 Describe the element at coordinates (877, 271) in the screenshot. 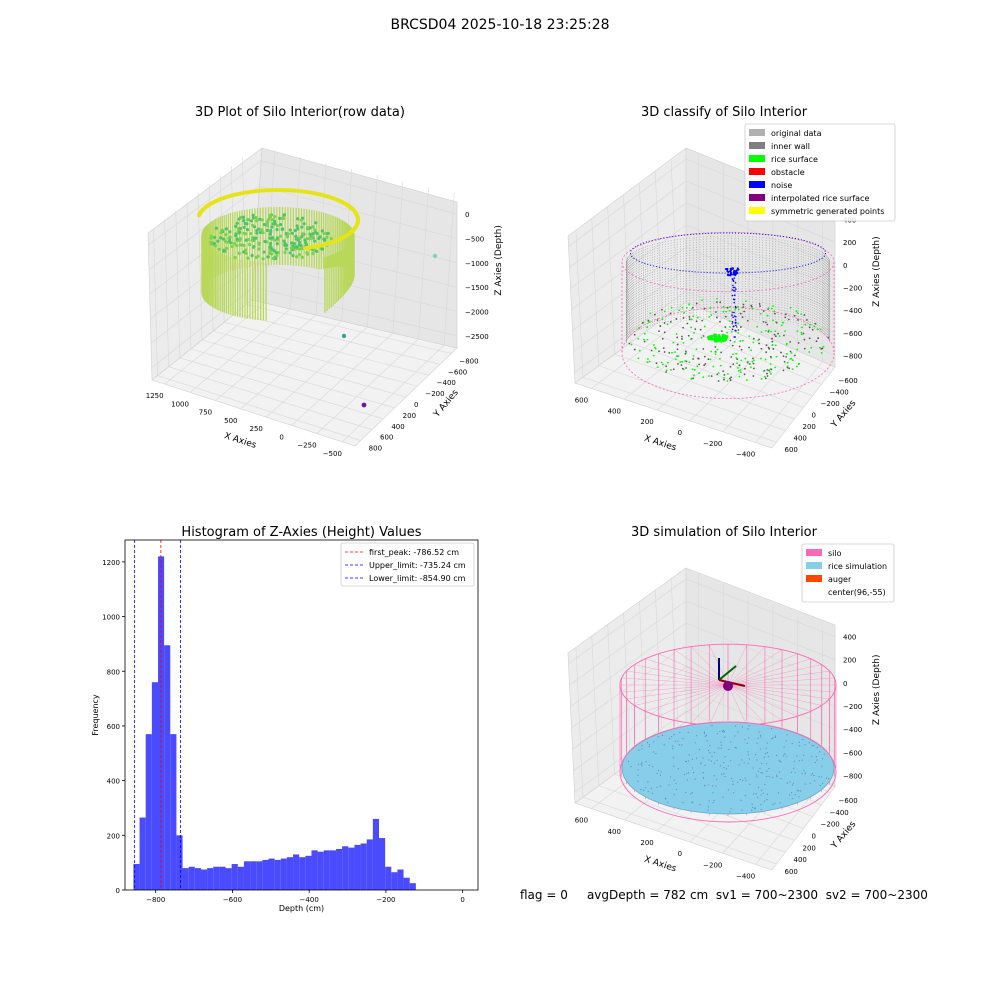

I see `z-axis-label: Z Axies (Depth)` at that location.